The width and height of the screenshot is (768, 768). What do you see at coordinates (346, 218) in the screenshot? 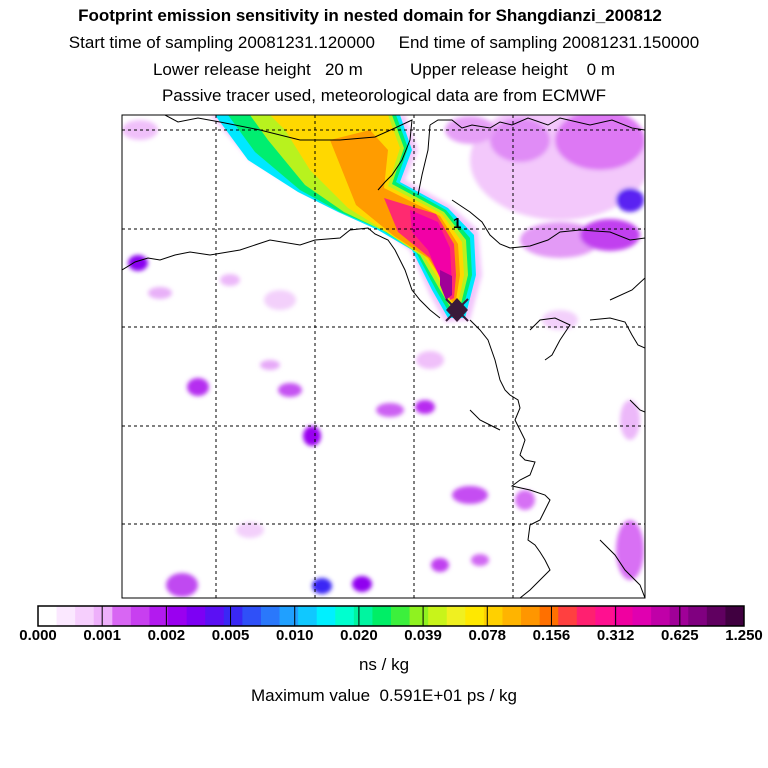
I see `footprint-plume` at bounding box center [346, 218].